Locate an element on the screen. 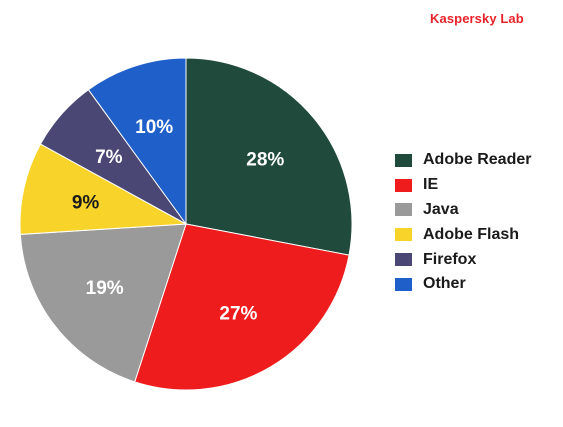  pie-slice-adobe-reader is located at coordinates (269, 156).